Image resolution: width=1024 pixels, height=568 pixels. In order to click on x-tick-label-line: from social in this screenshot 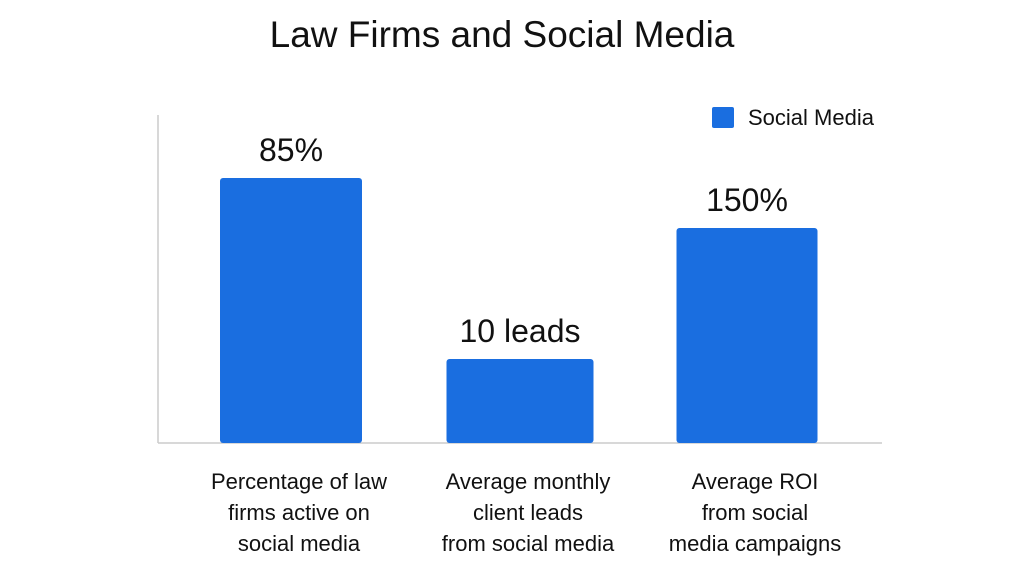, I will do `click(755, 512)`.